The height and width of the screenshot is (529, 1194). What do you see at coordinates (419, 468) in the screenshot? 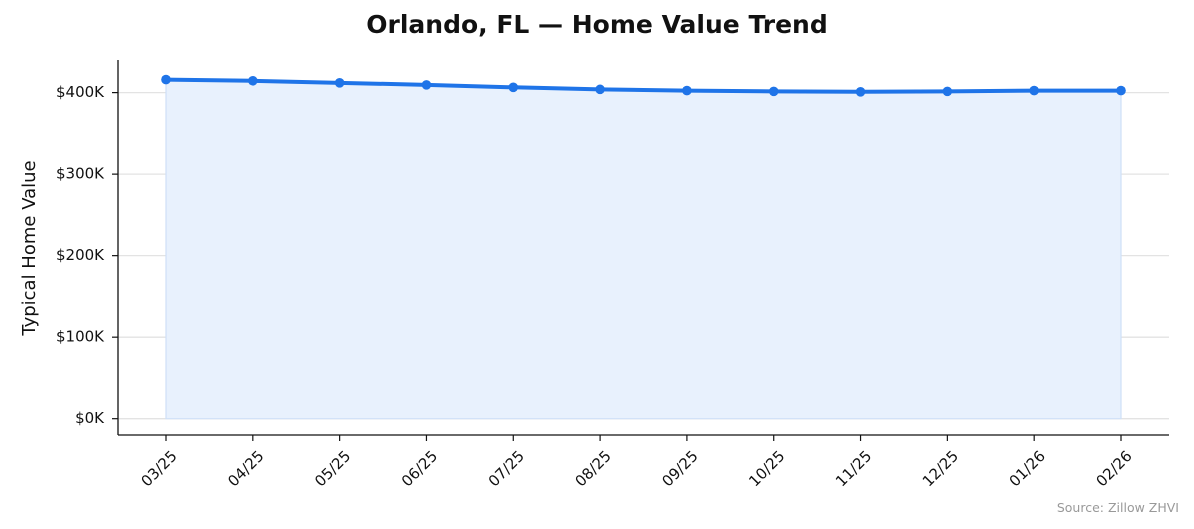
I see `x-tick-label: 06/25` at bounding box center [419, 468].